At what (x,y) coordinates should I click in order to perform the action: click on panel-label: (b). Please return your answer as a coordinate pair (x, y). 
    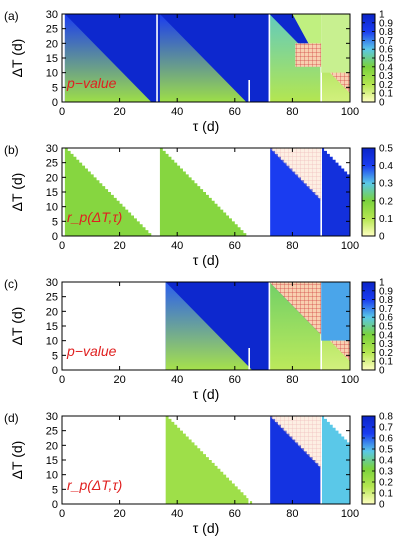
    Looking at the image, I should click on (11, 150).